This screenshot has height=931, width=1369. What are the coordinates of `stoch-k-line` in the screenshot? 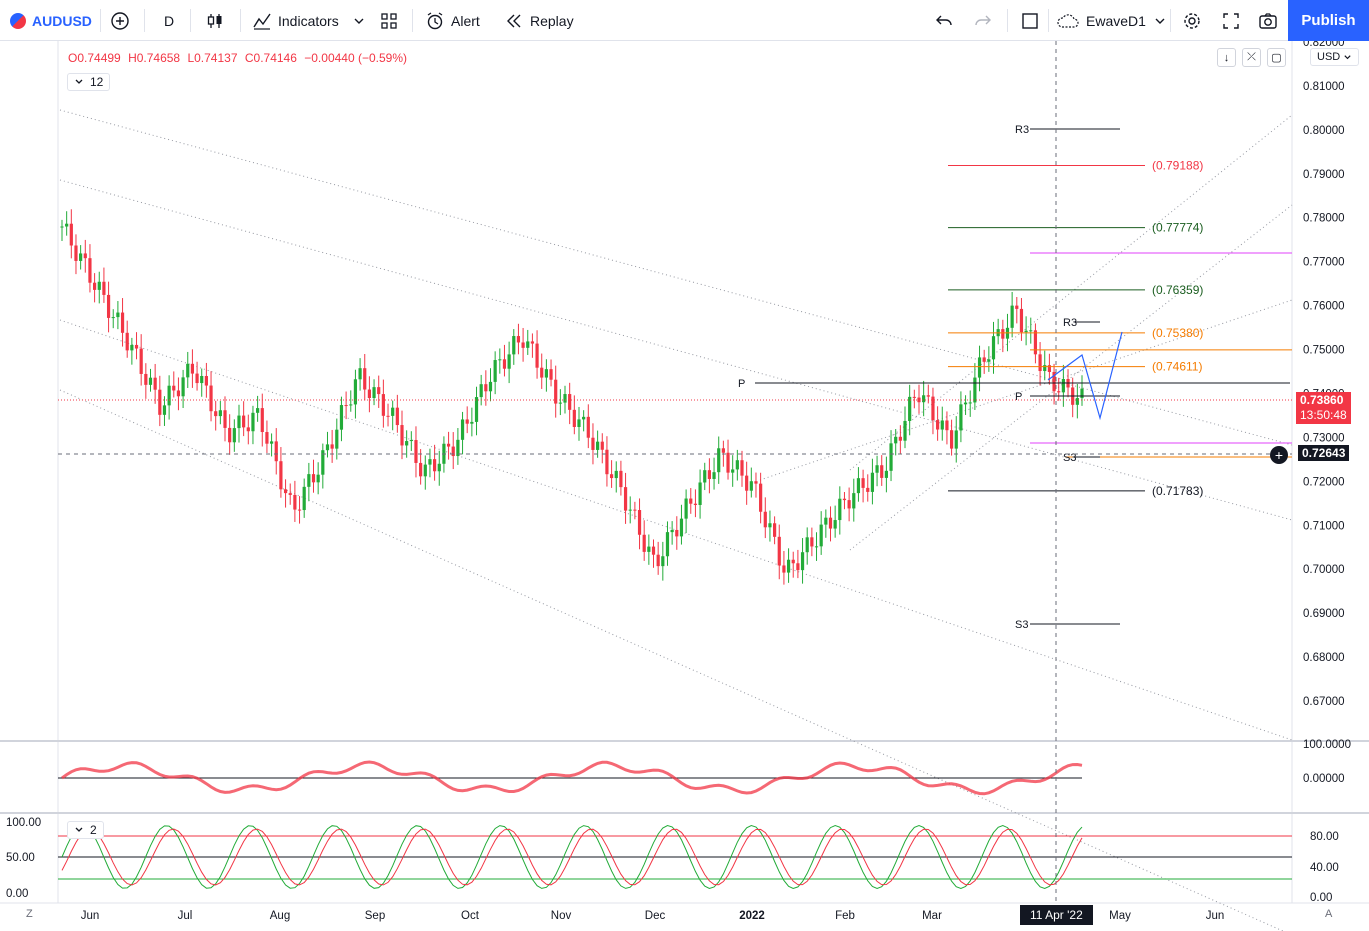 It's located at (572, 857).